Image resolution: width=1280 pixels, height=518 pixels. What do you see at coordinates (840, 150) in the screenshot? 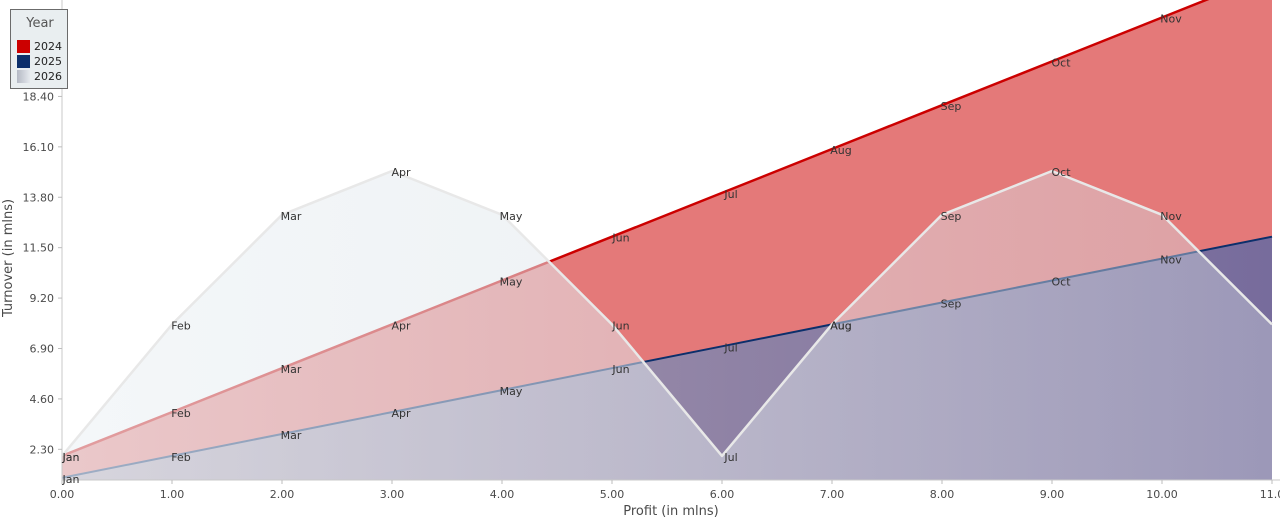
I see `point-label-2024: Aug` at bounding box center [840, 150].